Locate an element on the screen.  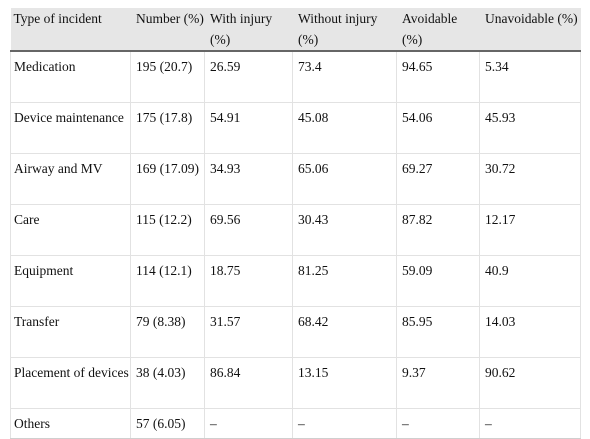
cell-avoidable: 87.82 is located at coordinates (438, 230).